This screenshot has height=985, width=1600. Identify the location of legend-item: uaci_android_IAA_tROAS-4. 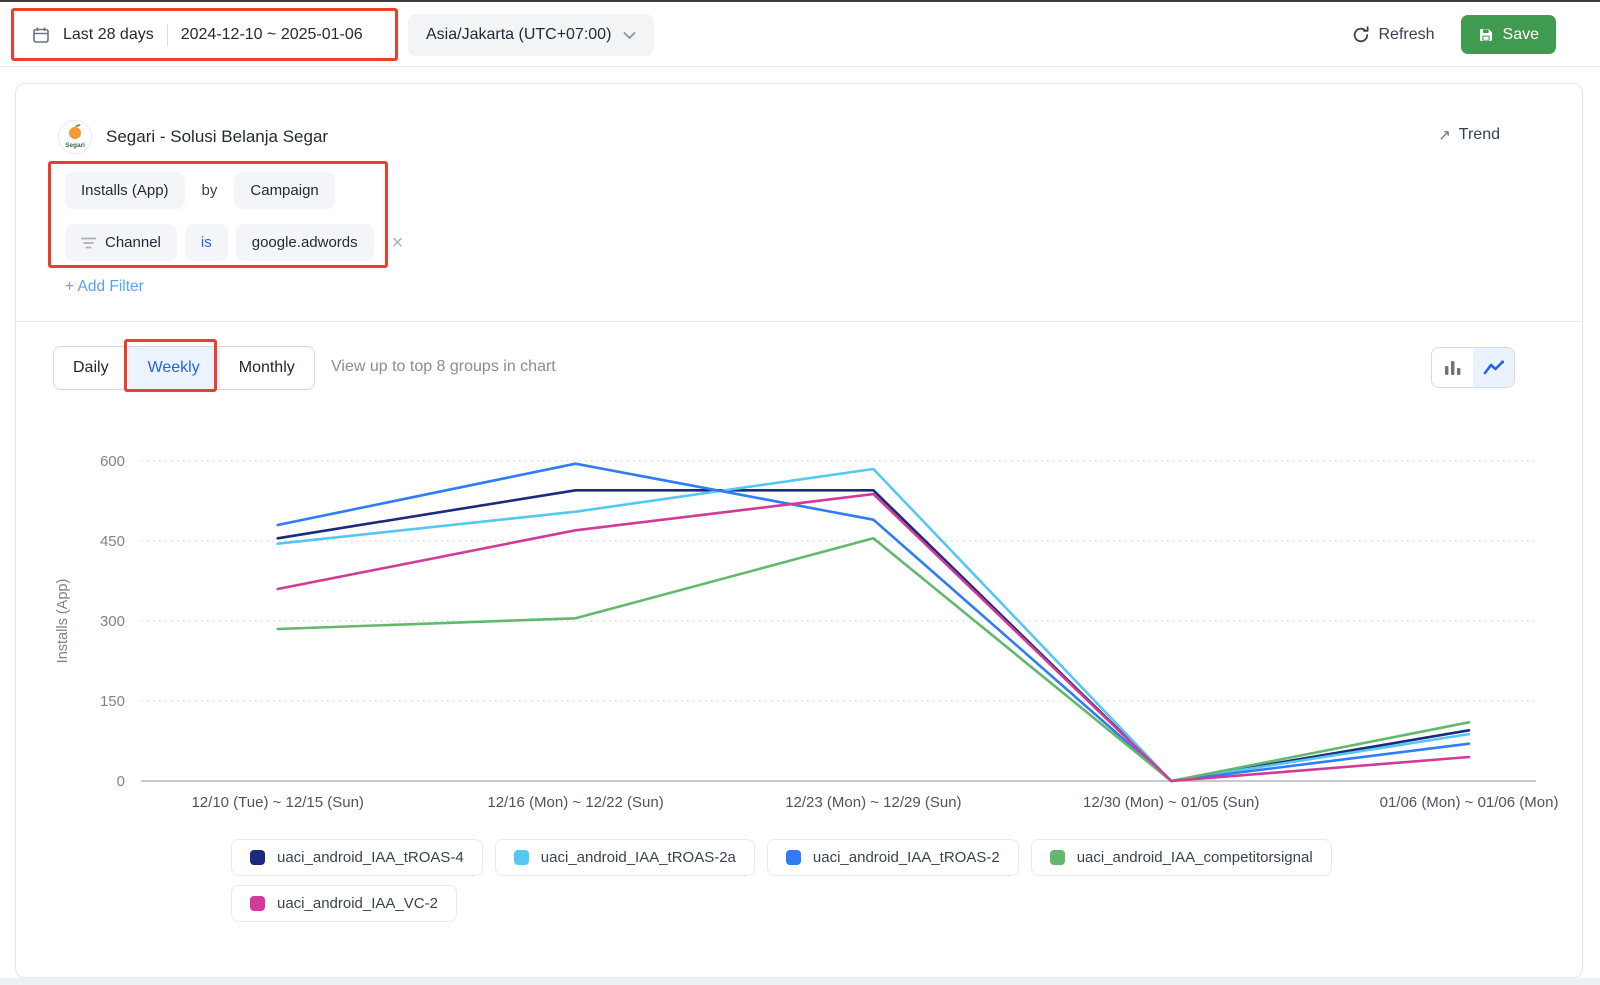
(357, 857).